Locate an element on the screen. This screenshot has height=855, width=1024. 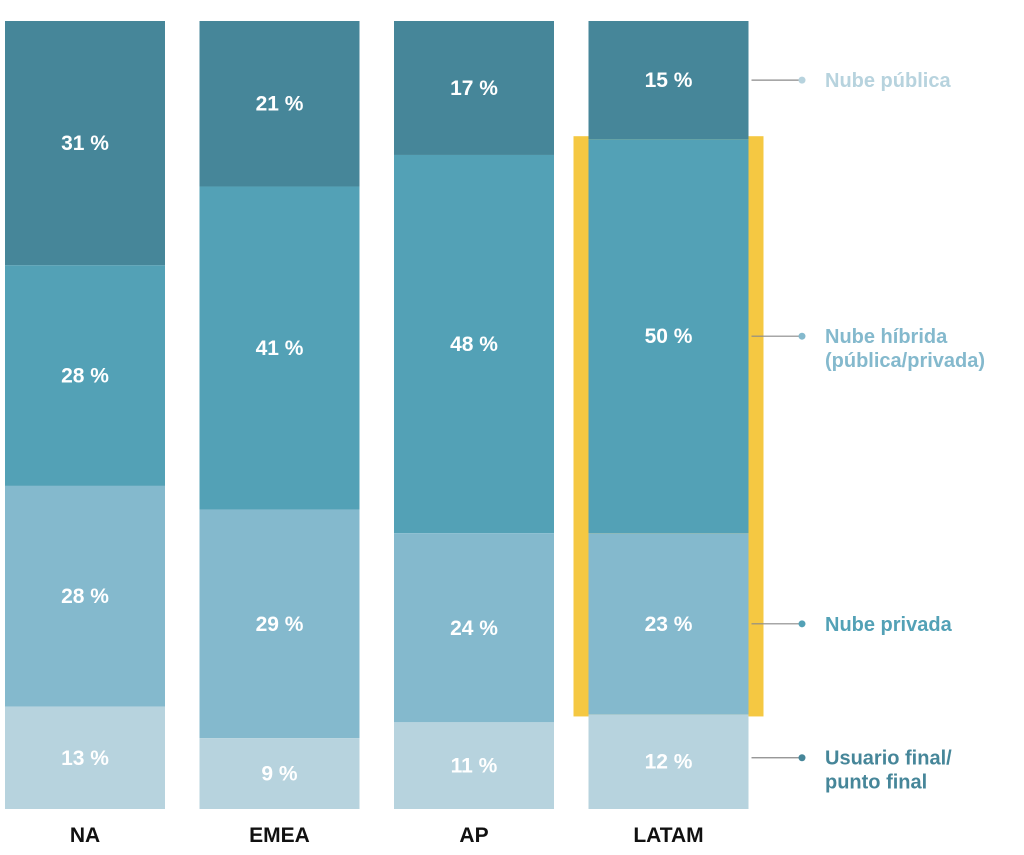
data-label-ap-usuario-final-punto-final: 11 % is located at coordinates (474, 766).